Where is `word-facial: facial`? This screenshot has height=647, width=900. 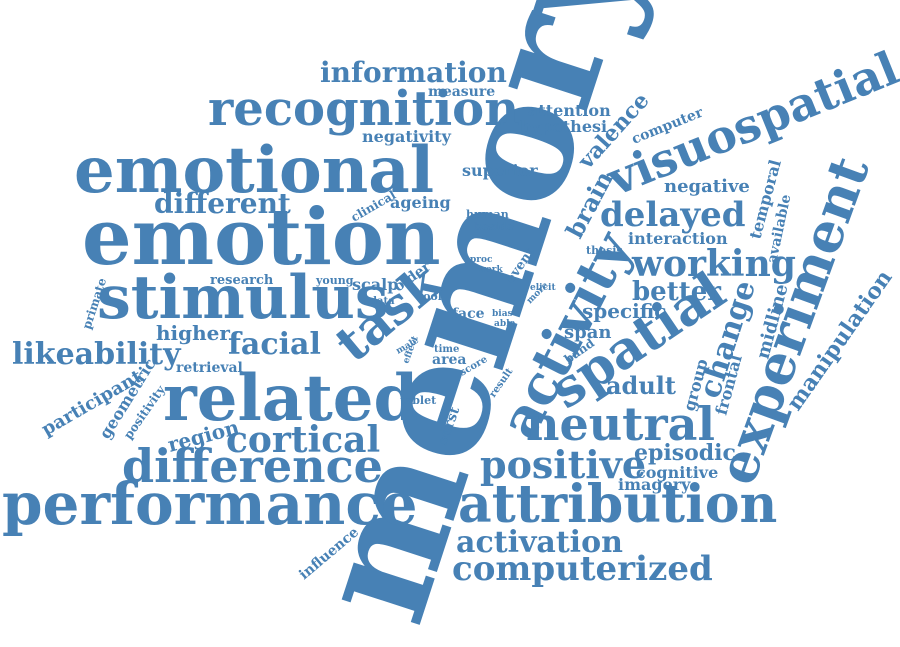
word-facial: facial is located at coordinates (274, 344).